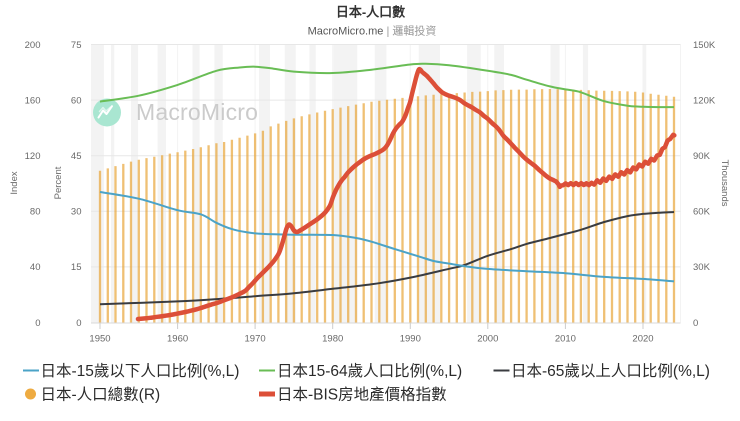  Describe the element at coordinates (76, 267) in the screenshot. I see `svg-text: 15` at that location.